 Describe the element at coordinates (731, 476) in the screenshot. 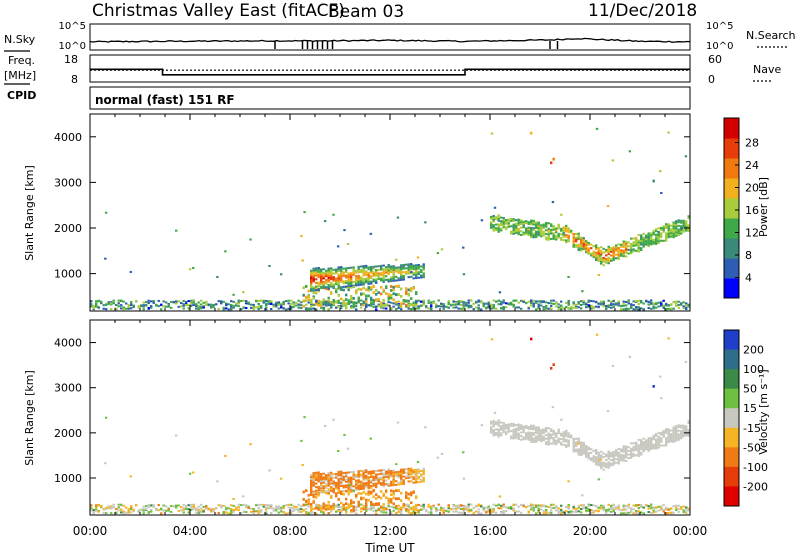

I see `colorbar-segment` at that location.